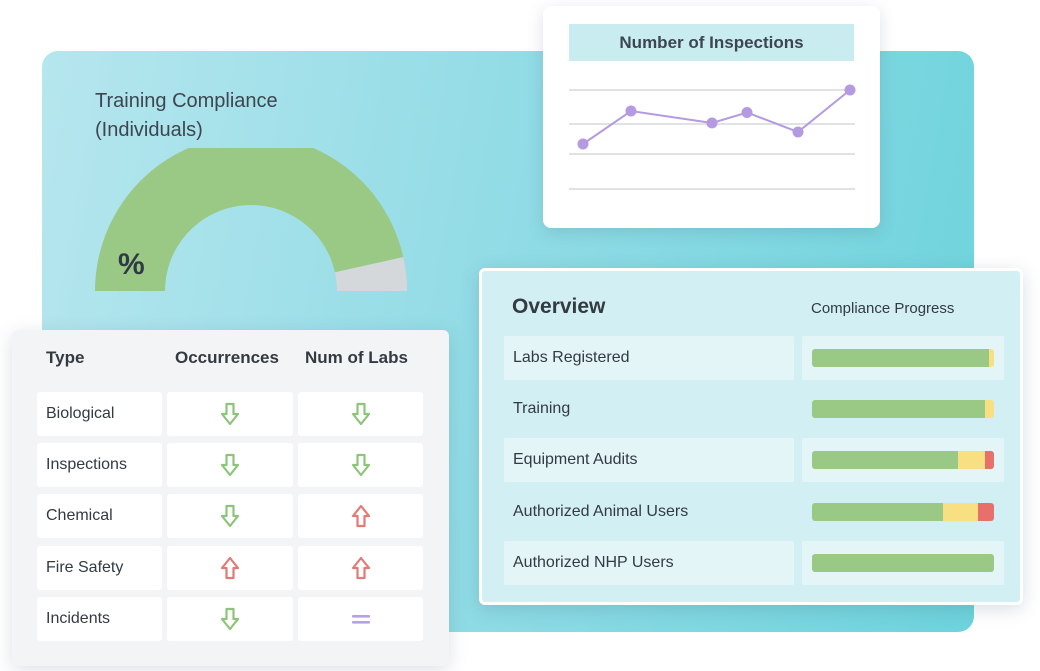  Describe the element at coordinates (601, 511) in the screenshot. I see `overview-row-label: Authorized Animal Users` at that location.